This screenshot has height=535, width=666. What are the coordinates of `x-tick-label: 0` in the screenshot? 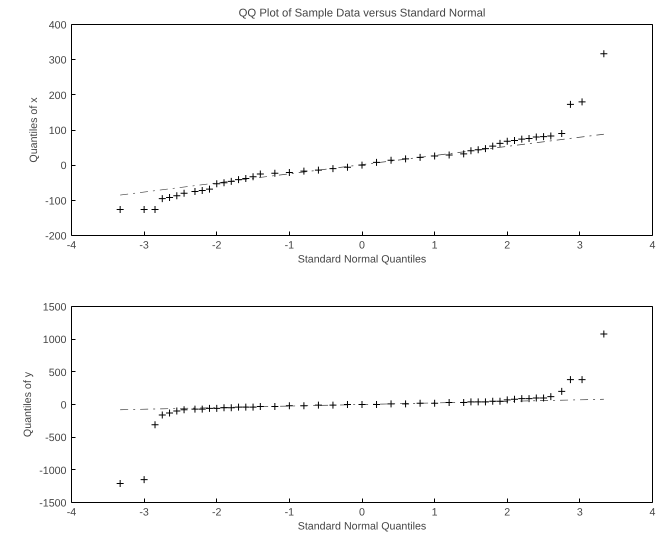 It's located at (362, 246).